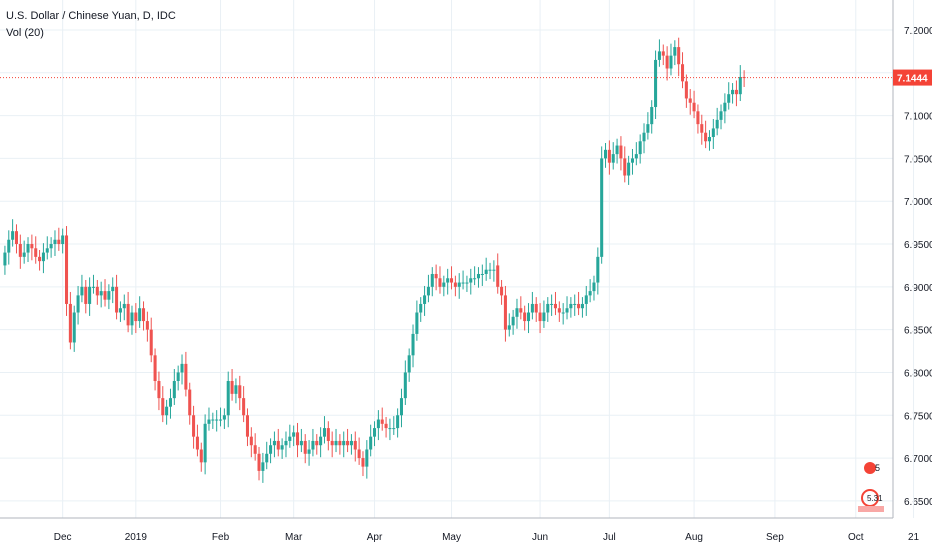  What do you see at coordinates (918, 31) in the screenshot?
I see `y-tick-label: 7.2000` at bounding box center [918, 31].